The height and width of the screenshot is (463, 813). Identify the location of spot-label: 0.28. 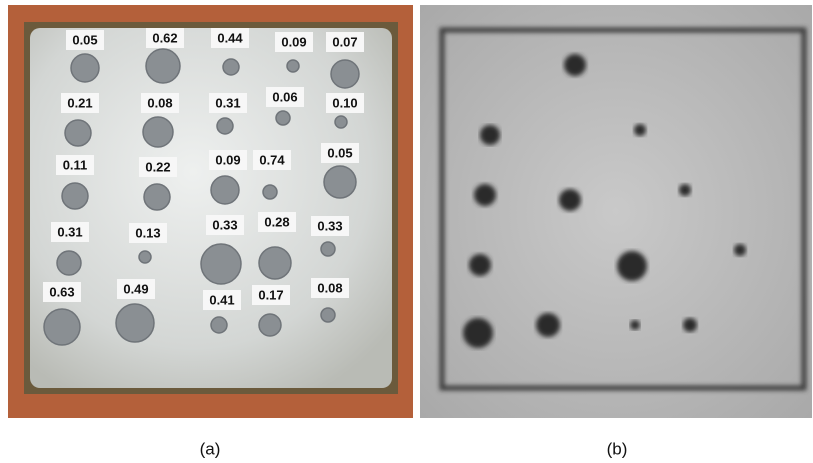
(276, 221).